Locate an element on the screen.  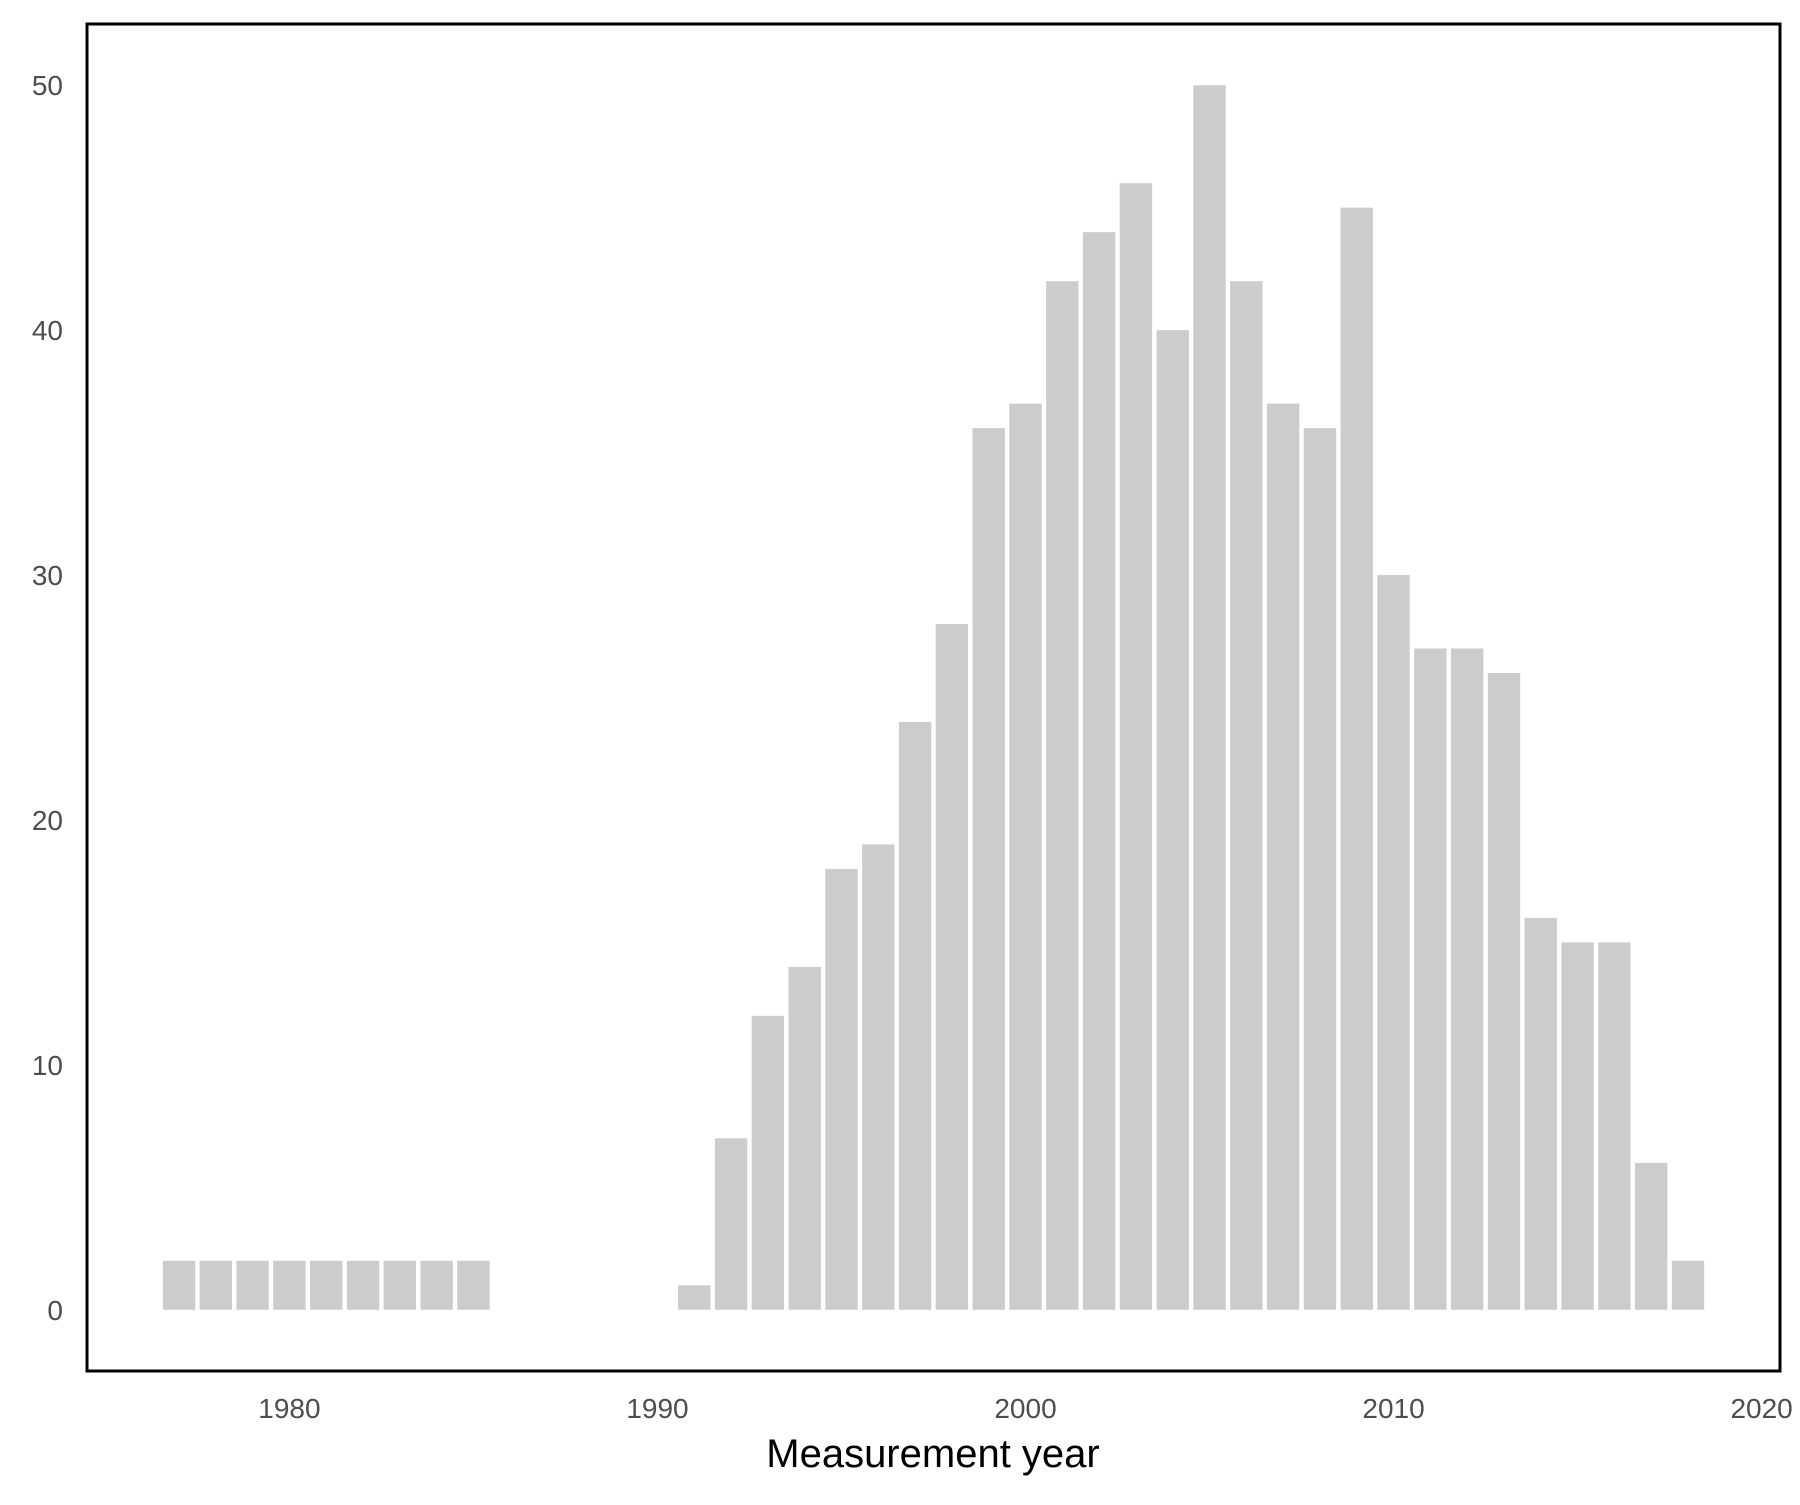
bar-1991 is located at coordinates (694, 1297).